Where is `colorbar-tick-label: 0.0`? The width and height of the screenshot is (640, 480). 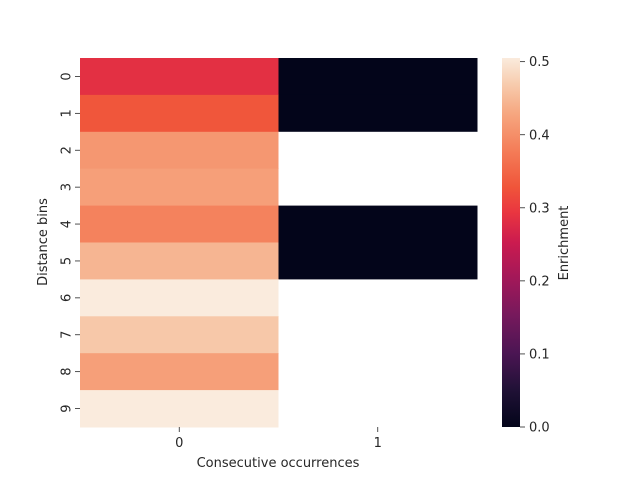 colorbar-tick-label: 0.0 is located at coordinates (539, 428).